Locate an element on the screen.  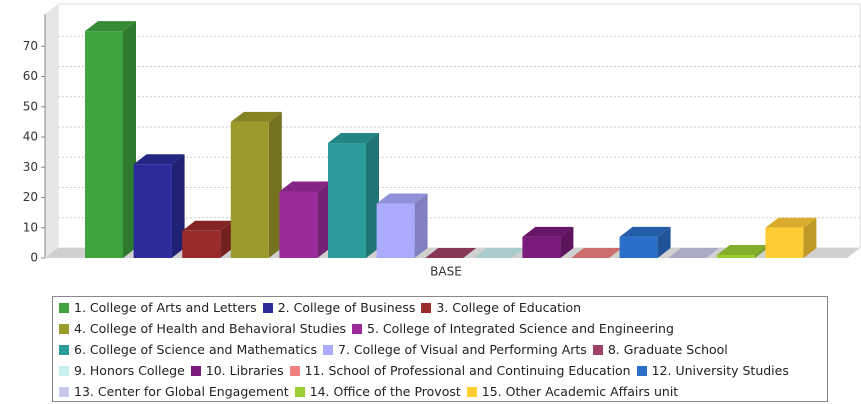
legend-label: 8. Graduate School is located at coordinates (667, 349).